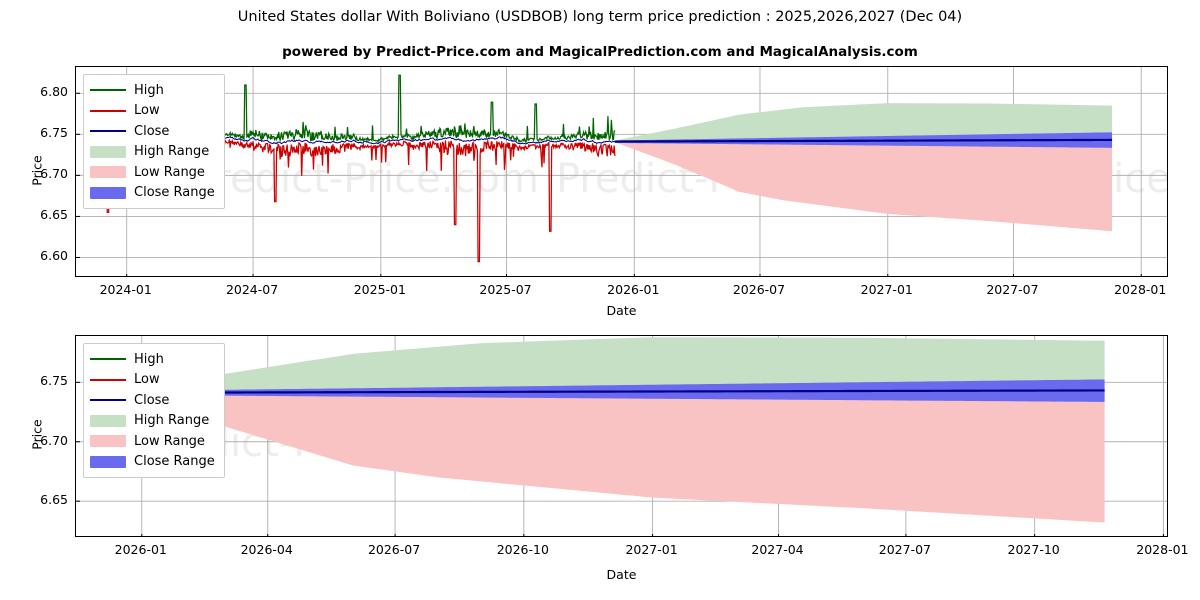 This screenshot has height=600, width=1200. Describe the element at coordinates (54, 133) in the screenshot. I see `top-chart-y-tick-label: 6.75` at that location.